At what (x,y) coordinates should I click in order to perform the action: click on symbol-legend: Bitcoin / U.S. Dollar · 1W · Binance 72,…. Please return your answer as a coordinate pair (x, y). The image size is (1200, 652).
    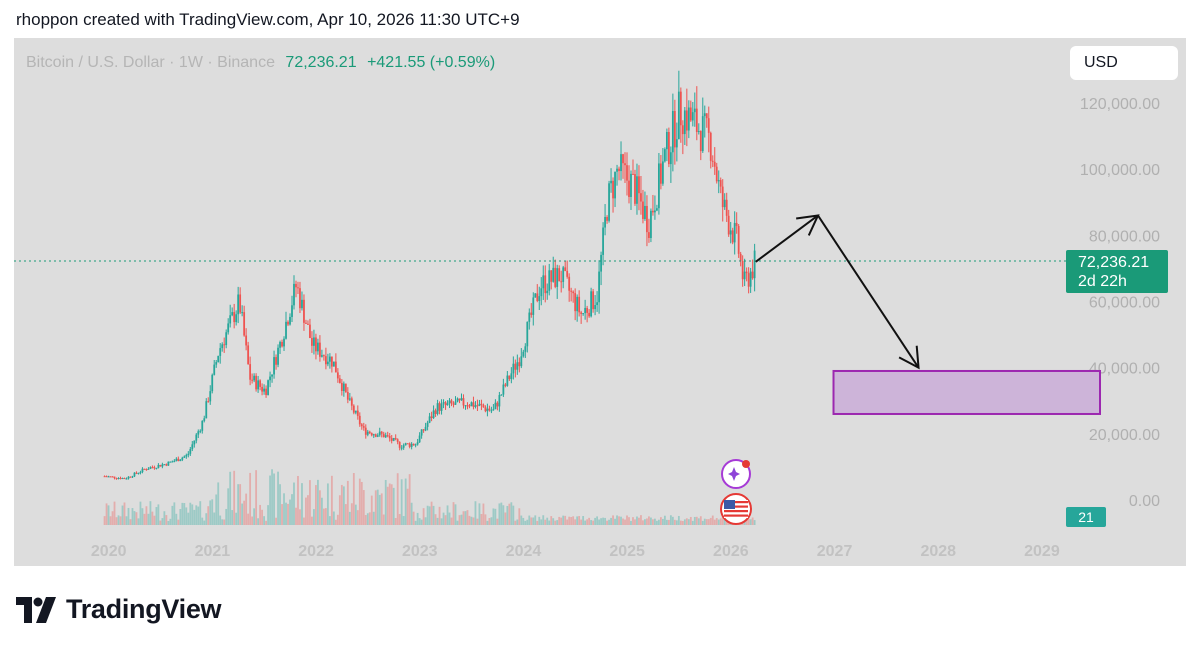
    Looking at the image, I should click on (260, 63).